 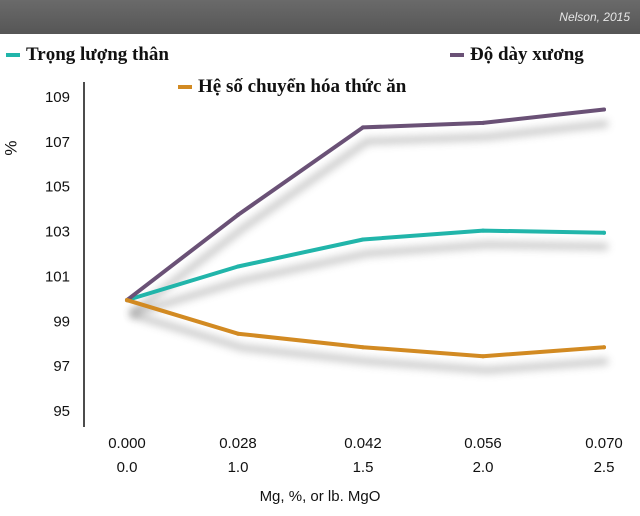 I want to click on legend-swatch-bone-thickness, so click(x=457, y=55).